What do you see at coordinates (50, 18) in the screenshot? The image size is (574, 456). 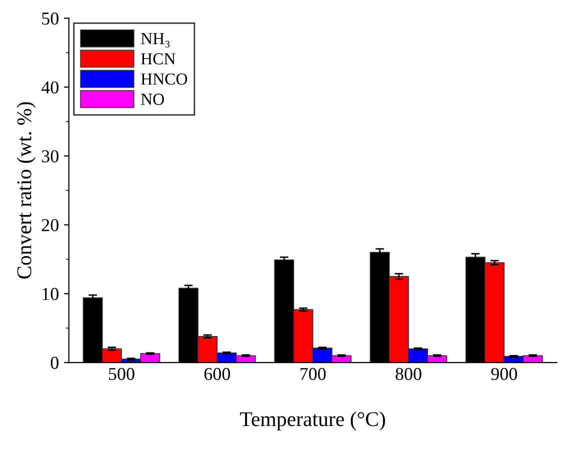 I see `y-tick-label: 50` at bounding box center [50, 18].